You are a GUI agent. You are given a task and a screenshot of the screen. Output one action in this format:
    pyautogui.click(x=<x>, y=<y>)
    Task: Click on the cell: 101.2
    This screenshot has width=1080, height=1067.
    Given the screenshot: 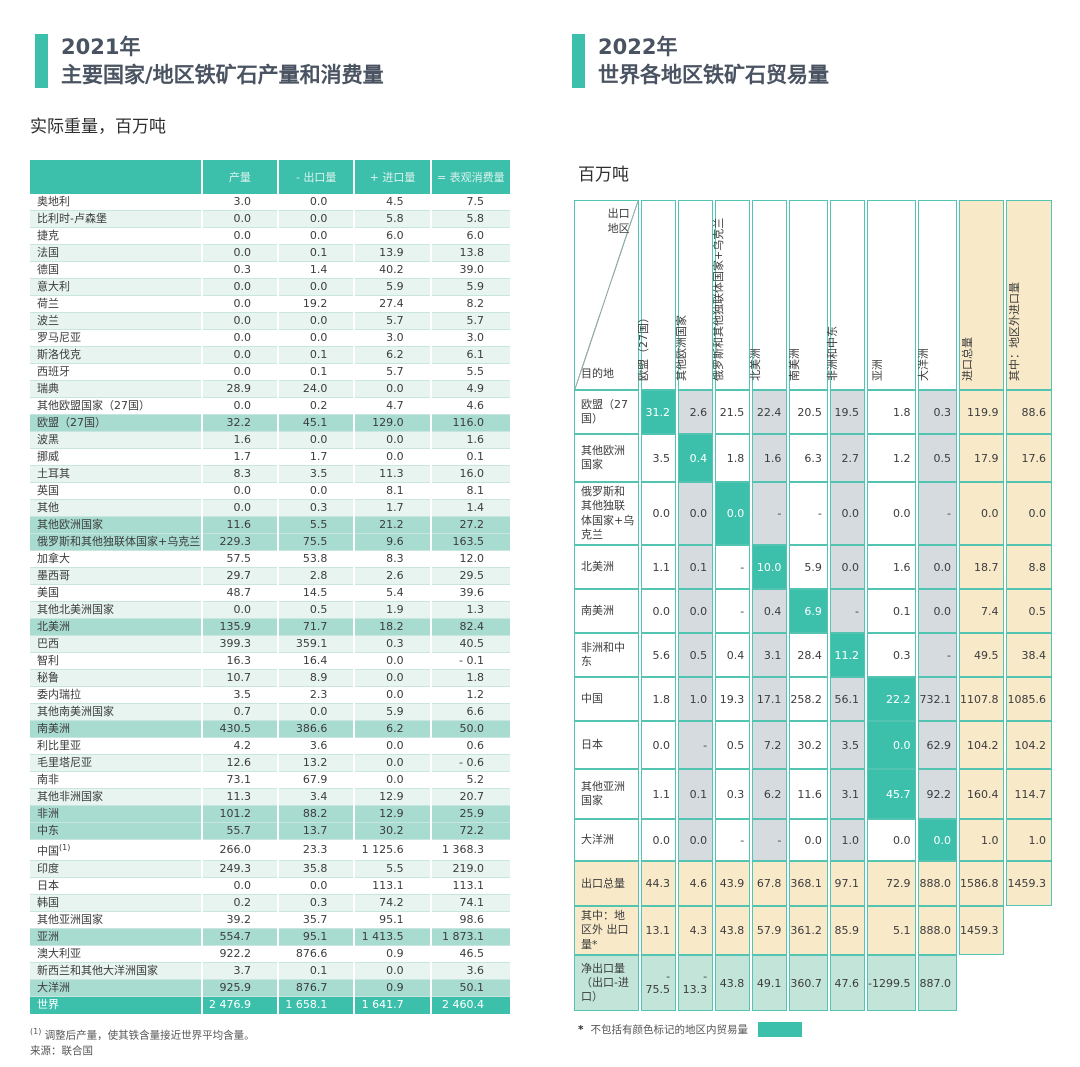 What is the action you would take?
    pyautogui.click(x=240, y=814)
    